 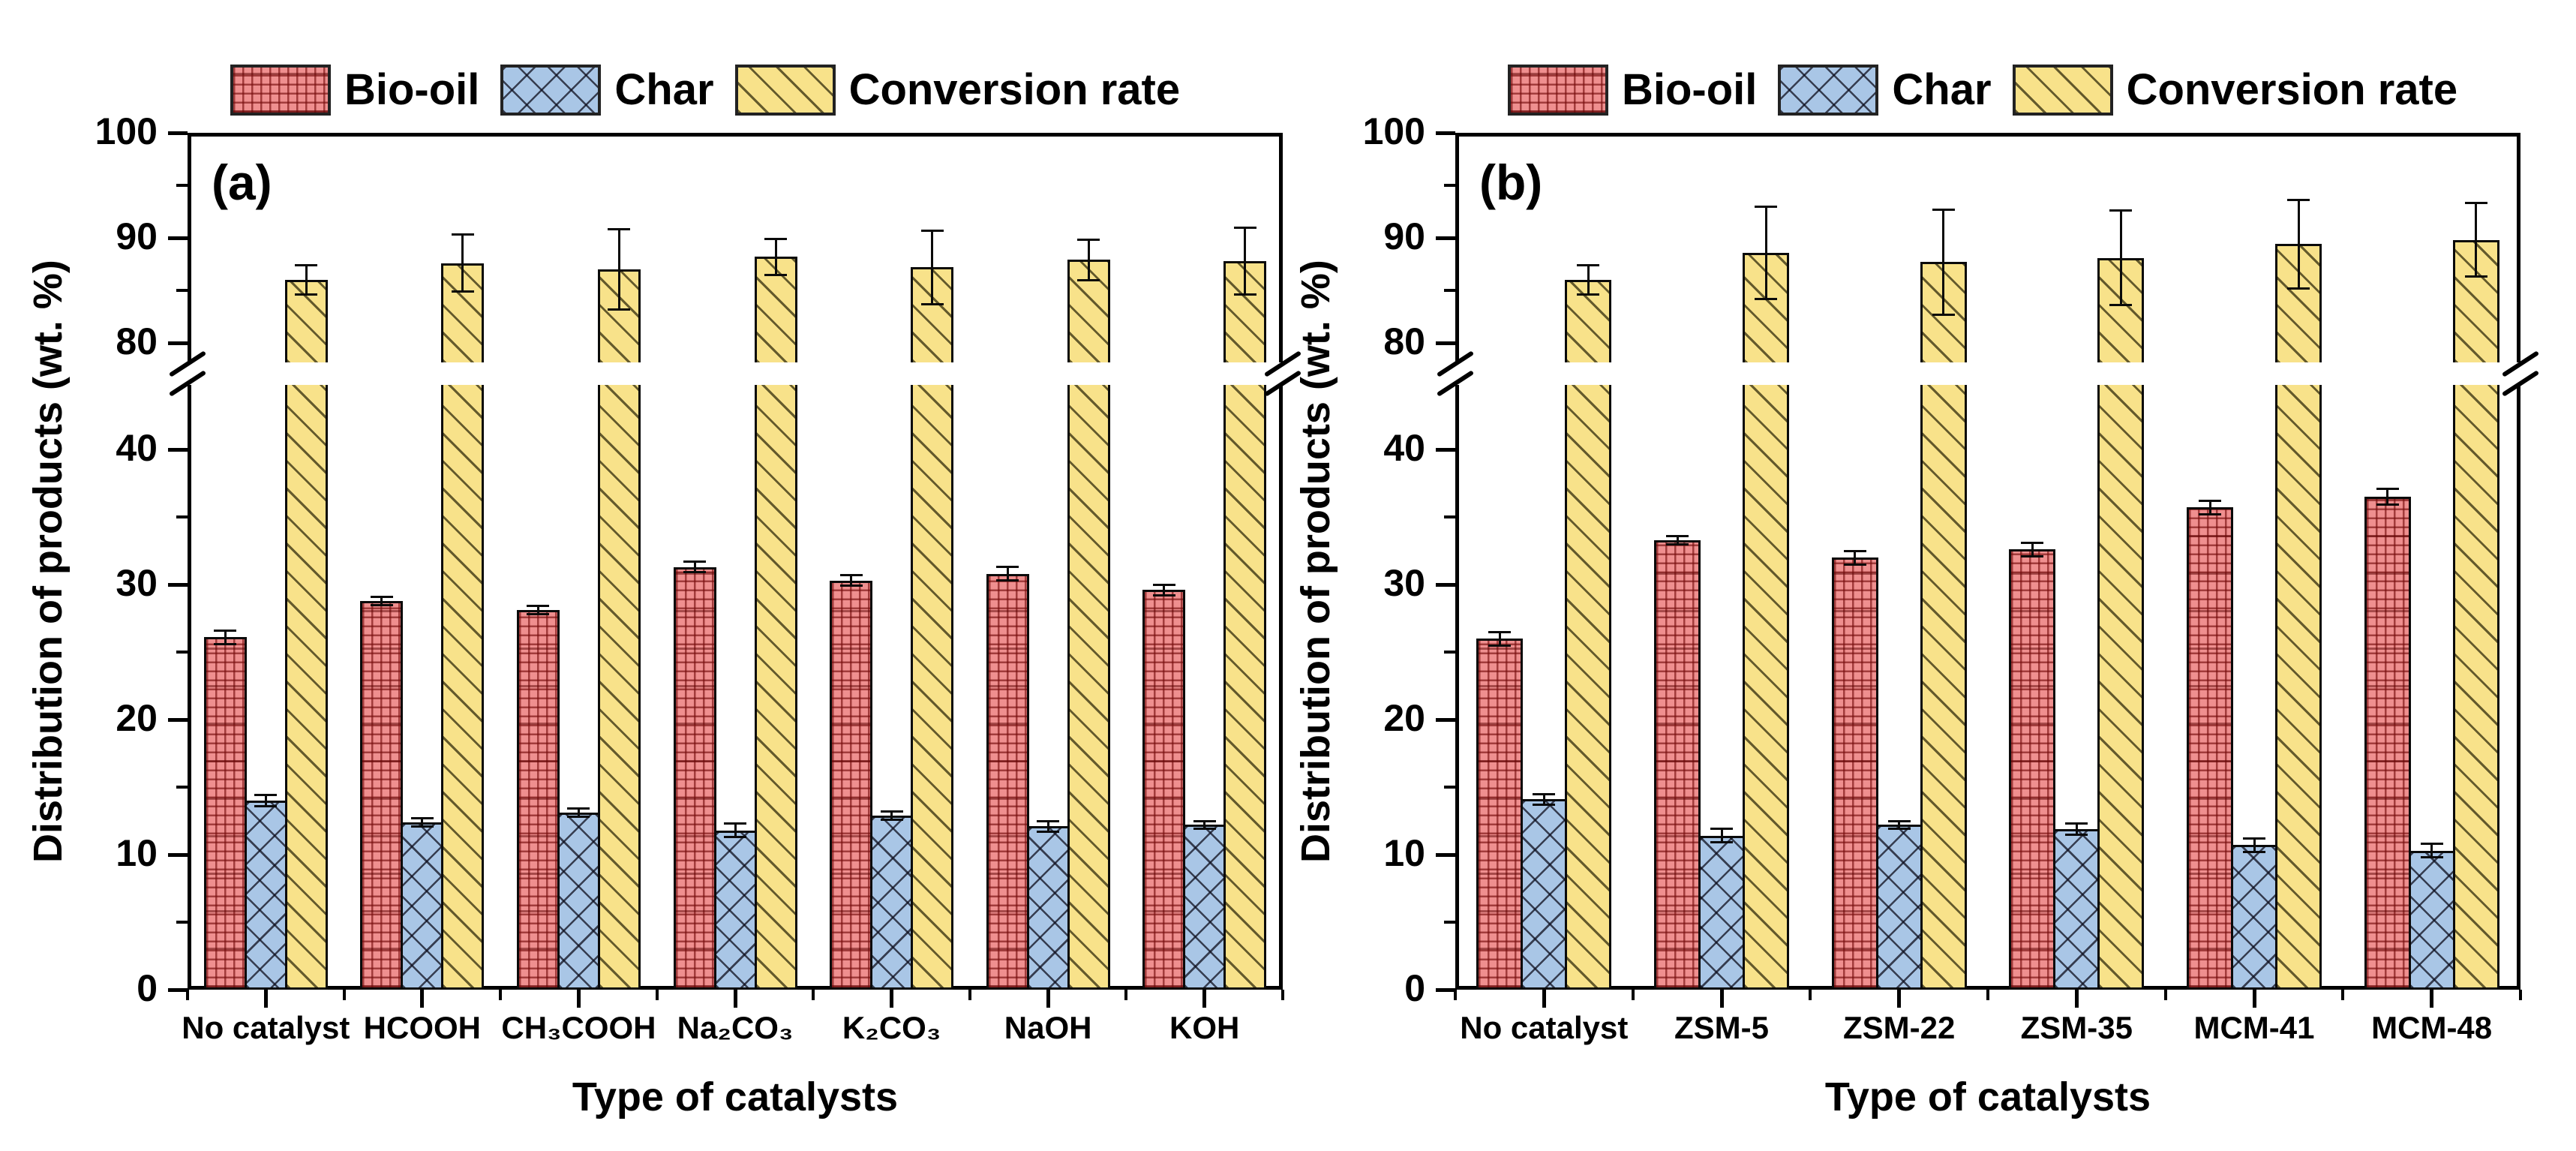 What do you see at coordinates (1511, 182) in the screenshot?
I see `panel-letter: (b)` at bounding box center [1511, 182].